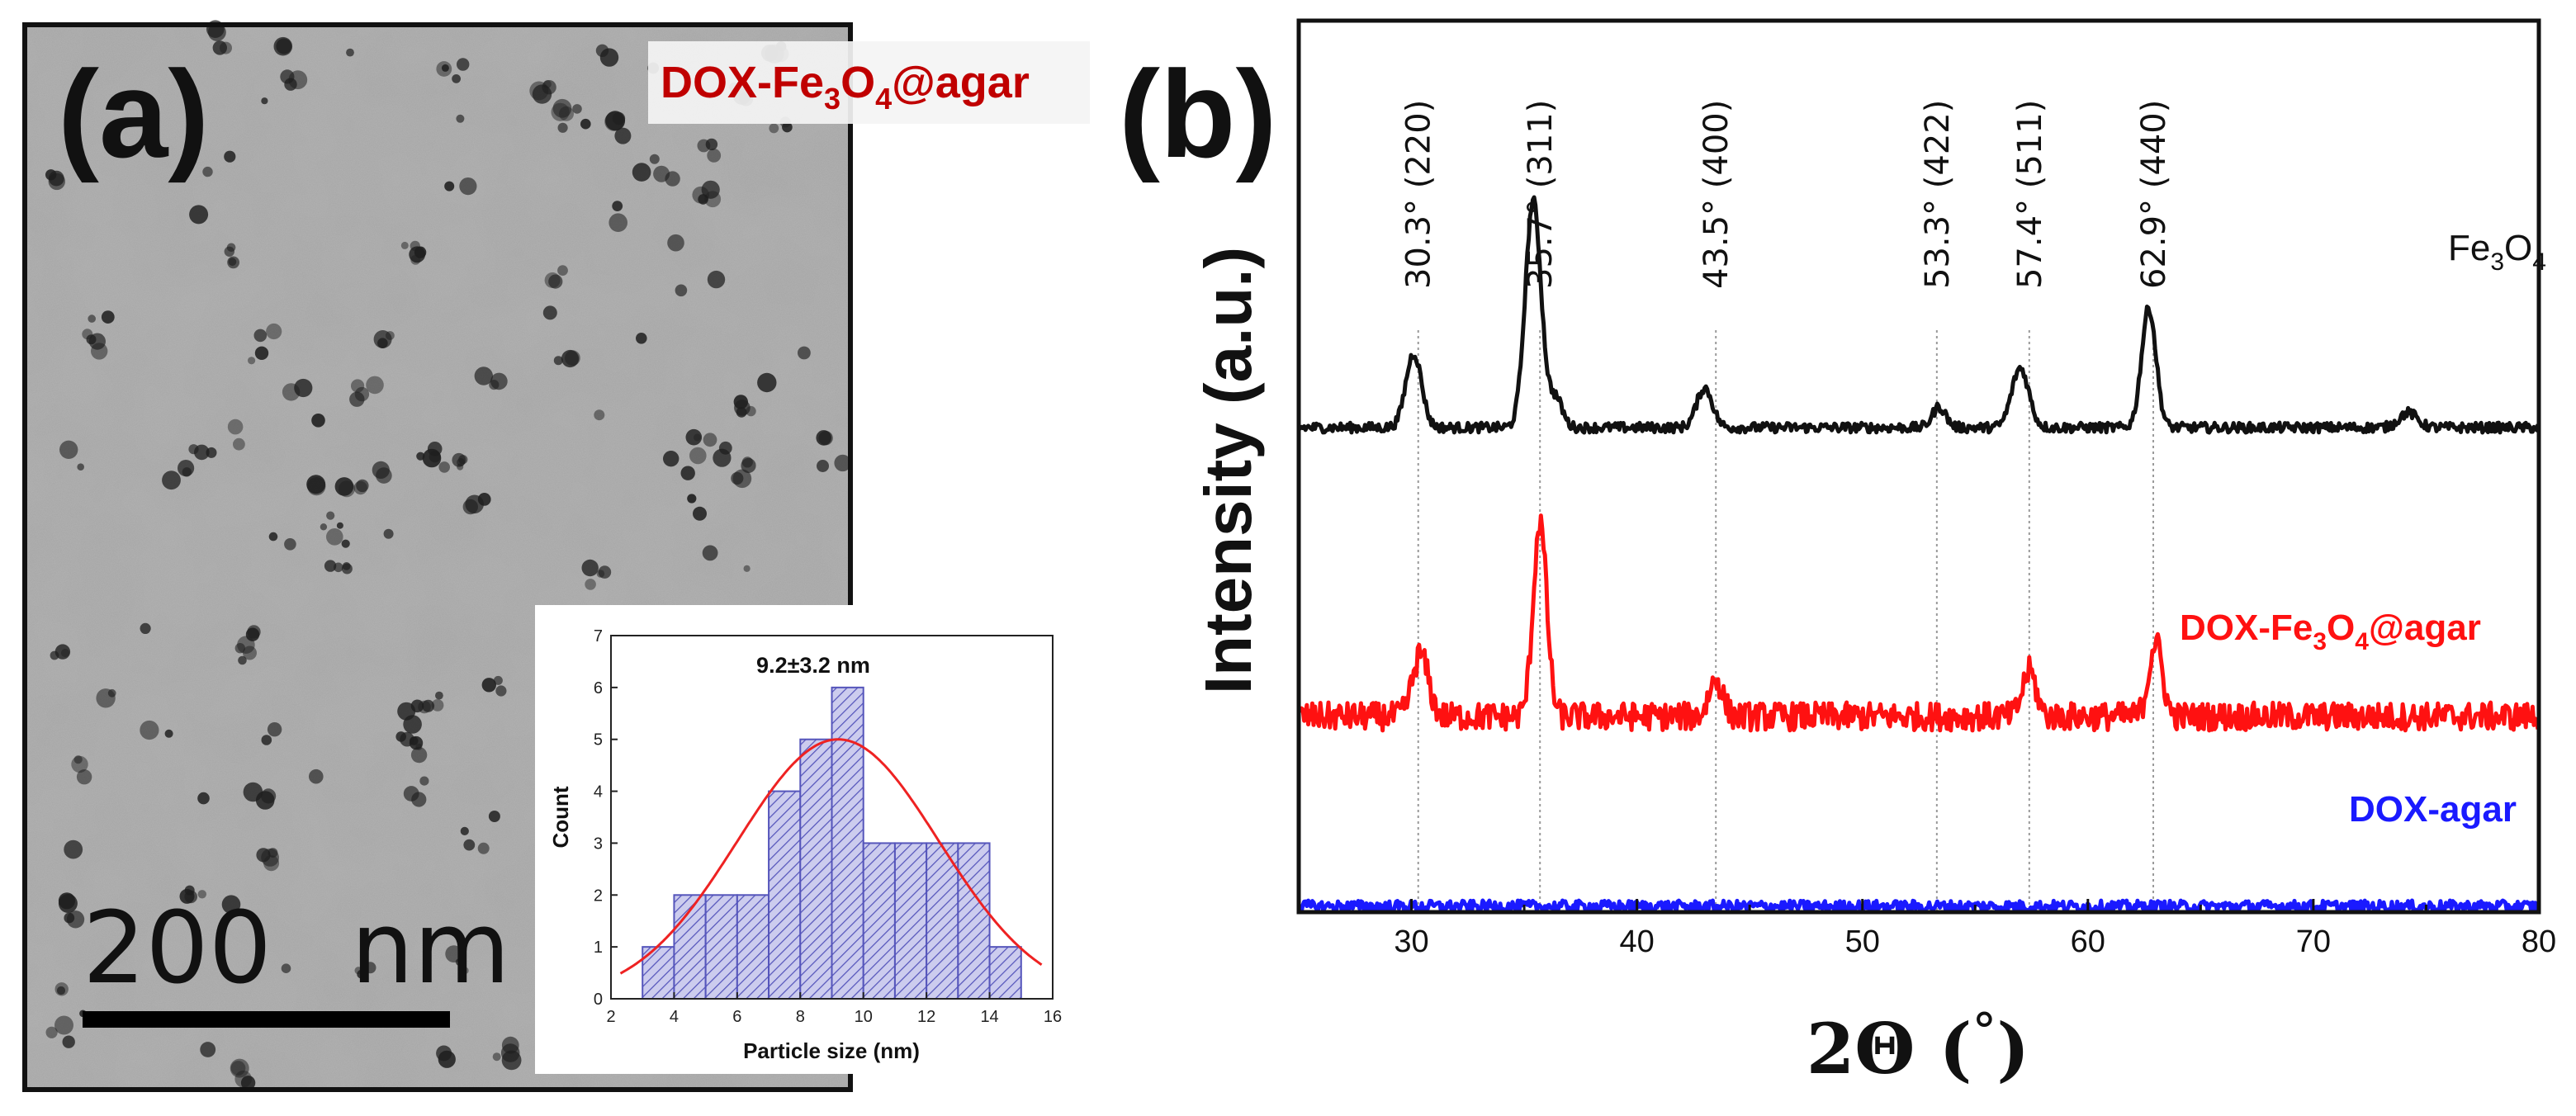 The width and height of the screenshot is (2576, 1116). I want to click on inset-x-axis-label: Particle size (nm), so click(831, 1051).